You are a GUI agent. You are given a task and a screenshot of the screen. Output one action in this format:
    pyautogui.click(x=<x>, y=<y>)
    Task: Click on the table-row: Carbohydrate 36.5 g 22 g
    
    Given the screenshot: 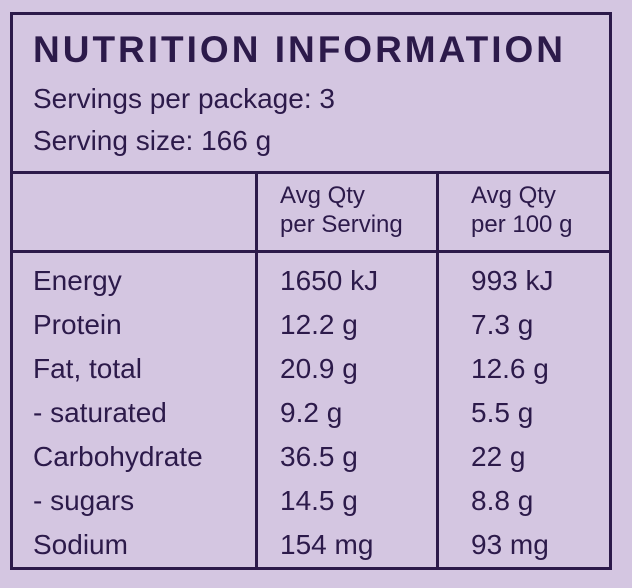 What is the action you would take?
    pyautogui.click(x=311, y=457)
    